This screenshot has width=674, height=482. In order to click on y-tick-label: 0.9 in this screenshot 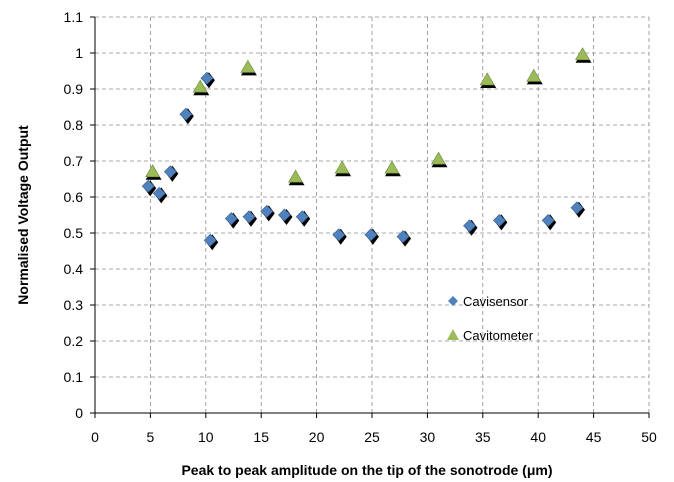, I will do `click(74, 89)`.